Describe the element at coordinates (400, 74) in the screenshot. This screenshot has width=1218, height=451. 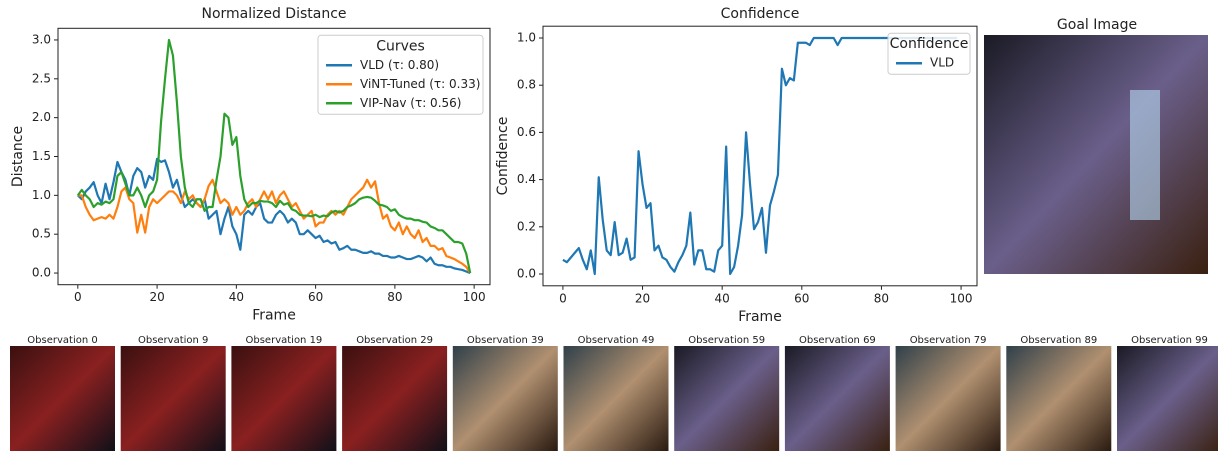
I see `legend-box` at that location.